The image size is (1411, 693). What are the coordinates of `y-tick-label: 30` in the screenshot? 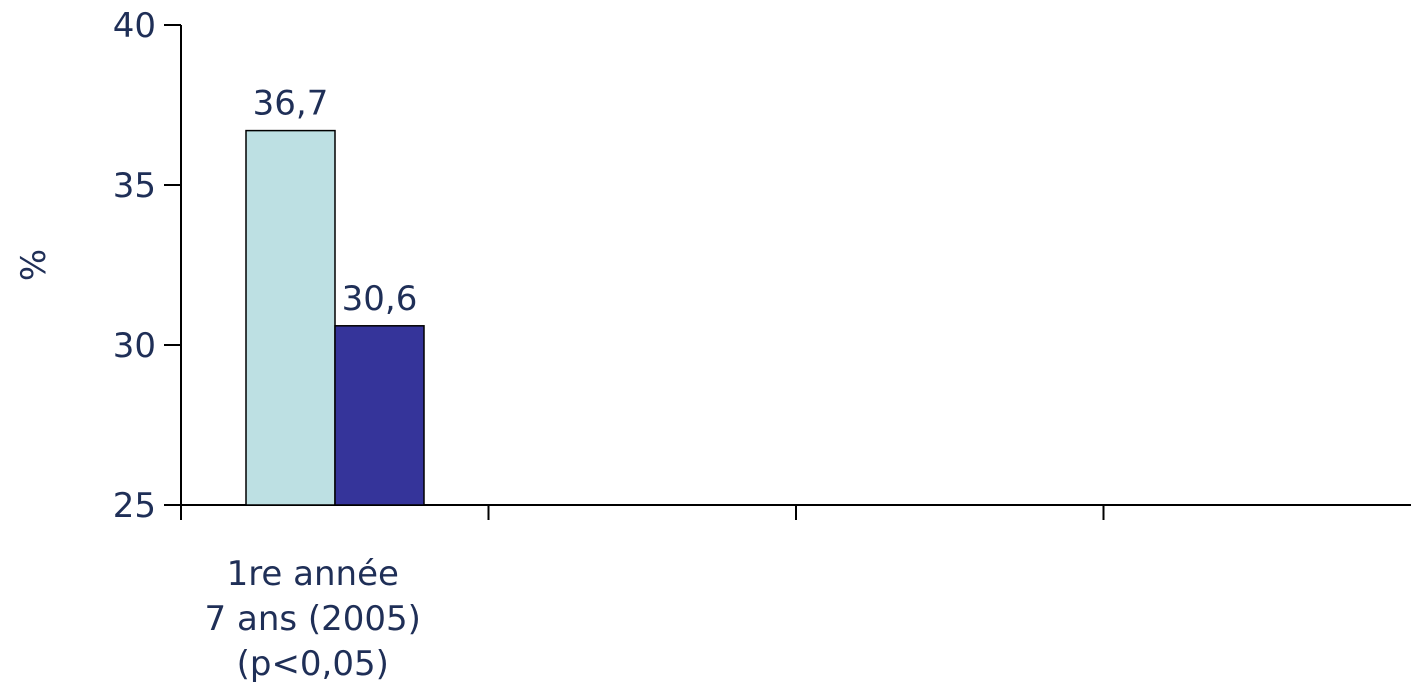 It's located at (134, 346).